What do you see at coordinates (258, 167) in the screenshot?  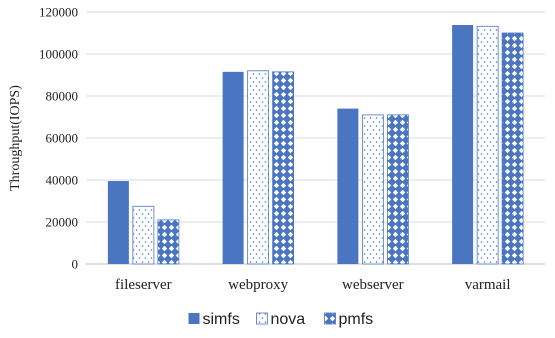 I see `bar-nova-webproxy` at bounding box center [258, 167].